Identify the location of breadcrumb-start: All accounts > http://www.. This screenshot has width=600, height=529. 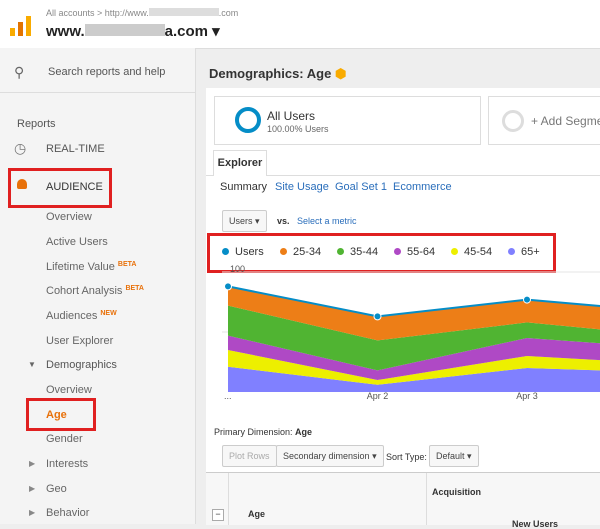
(97, 13).